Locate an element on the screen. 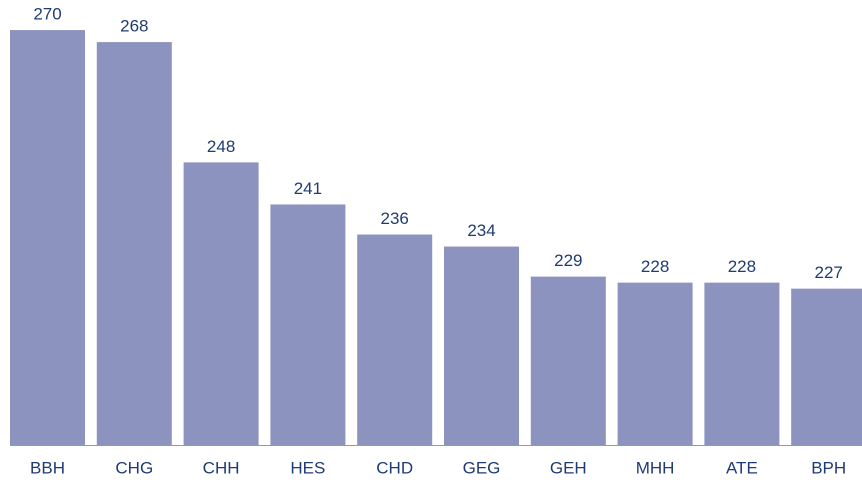 The image size is (862, 487). value-label: 234 is located at coordinates (481, 230).